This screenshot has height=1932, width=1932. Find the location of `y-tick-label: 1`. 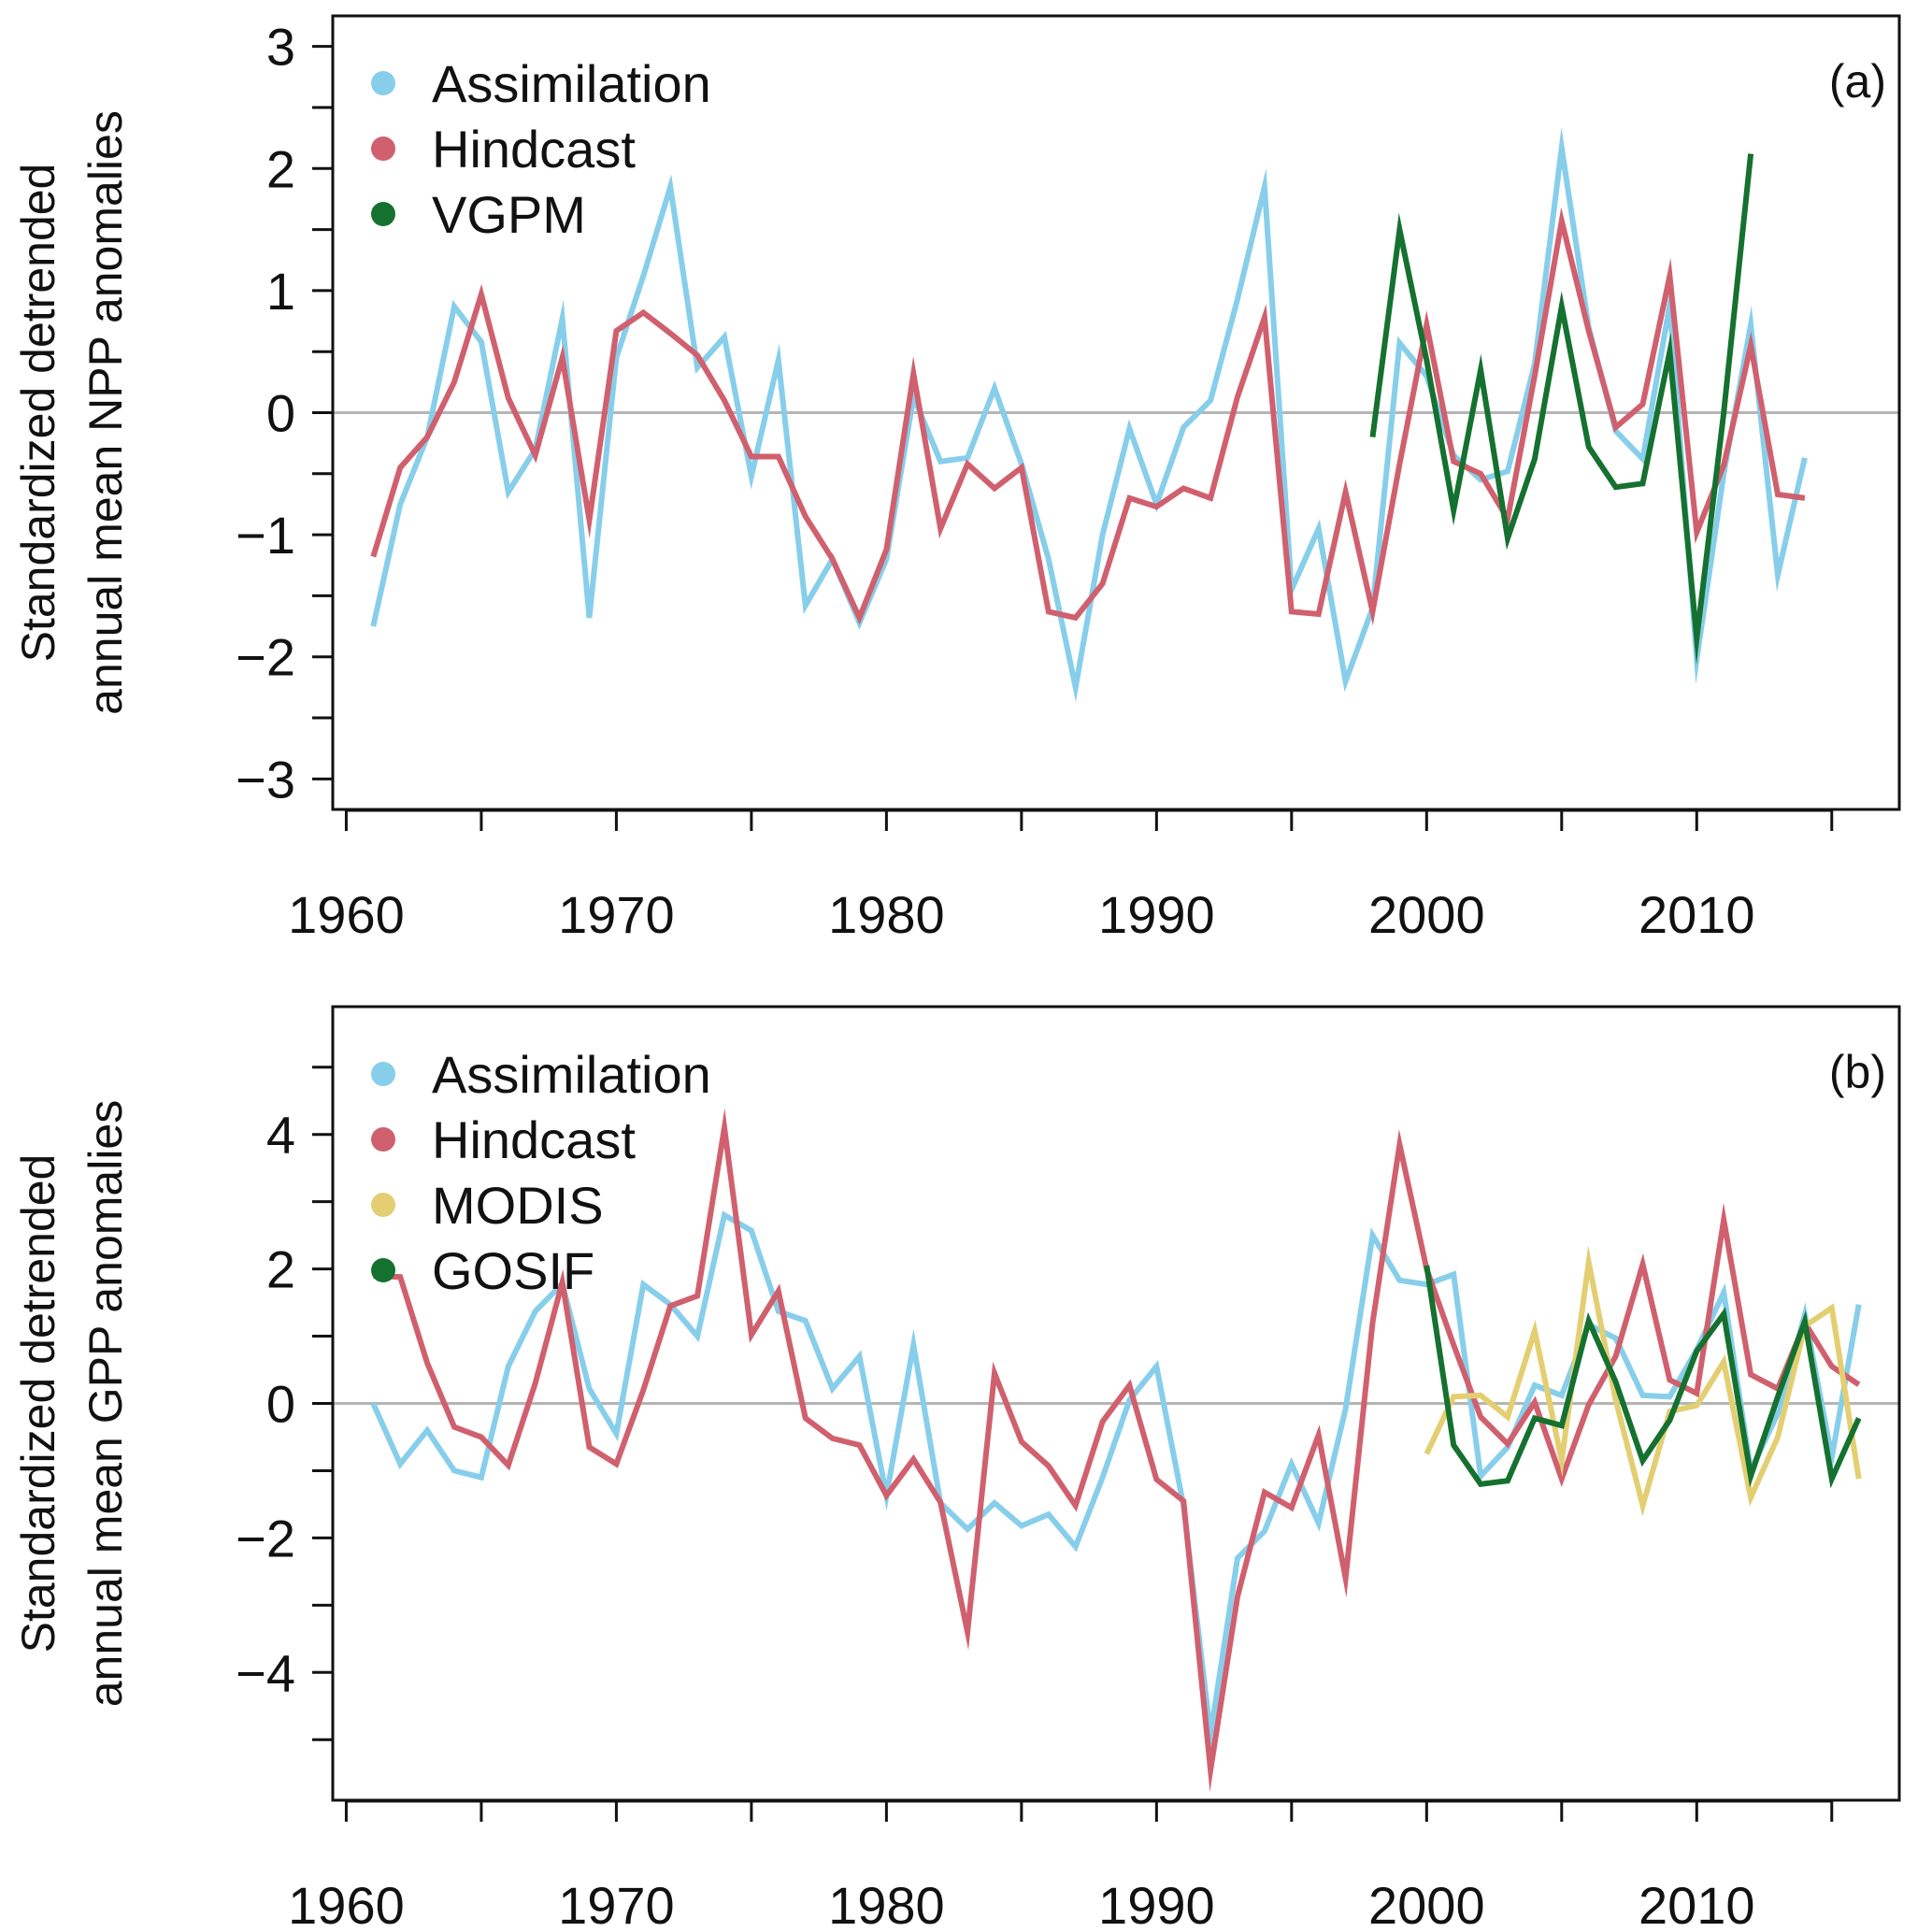

y-tick-label: 1 is located at coordinates (280, 291).